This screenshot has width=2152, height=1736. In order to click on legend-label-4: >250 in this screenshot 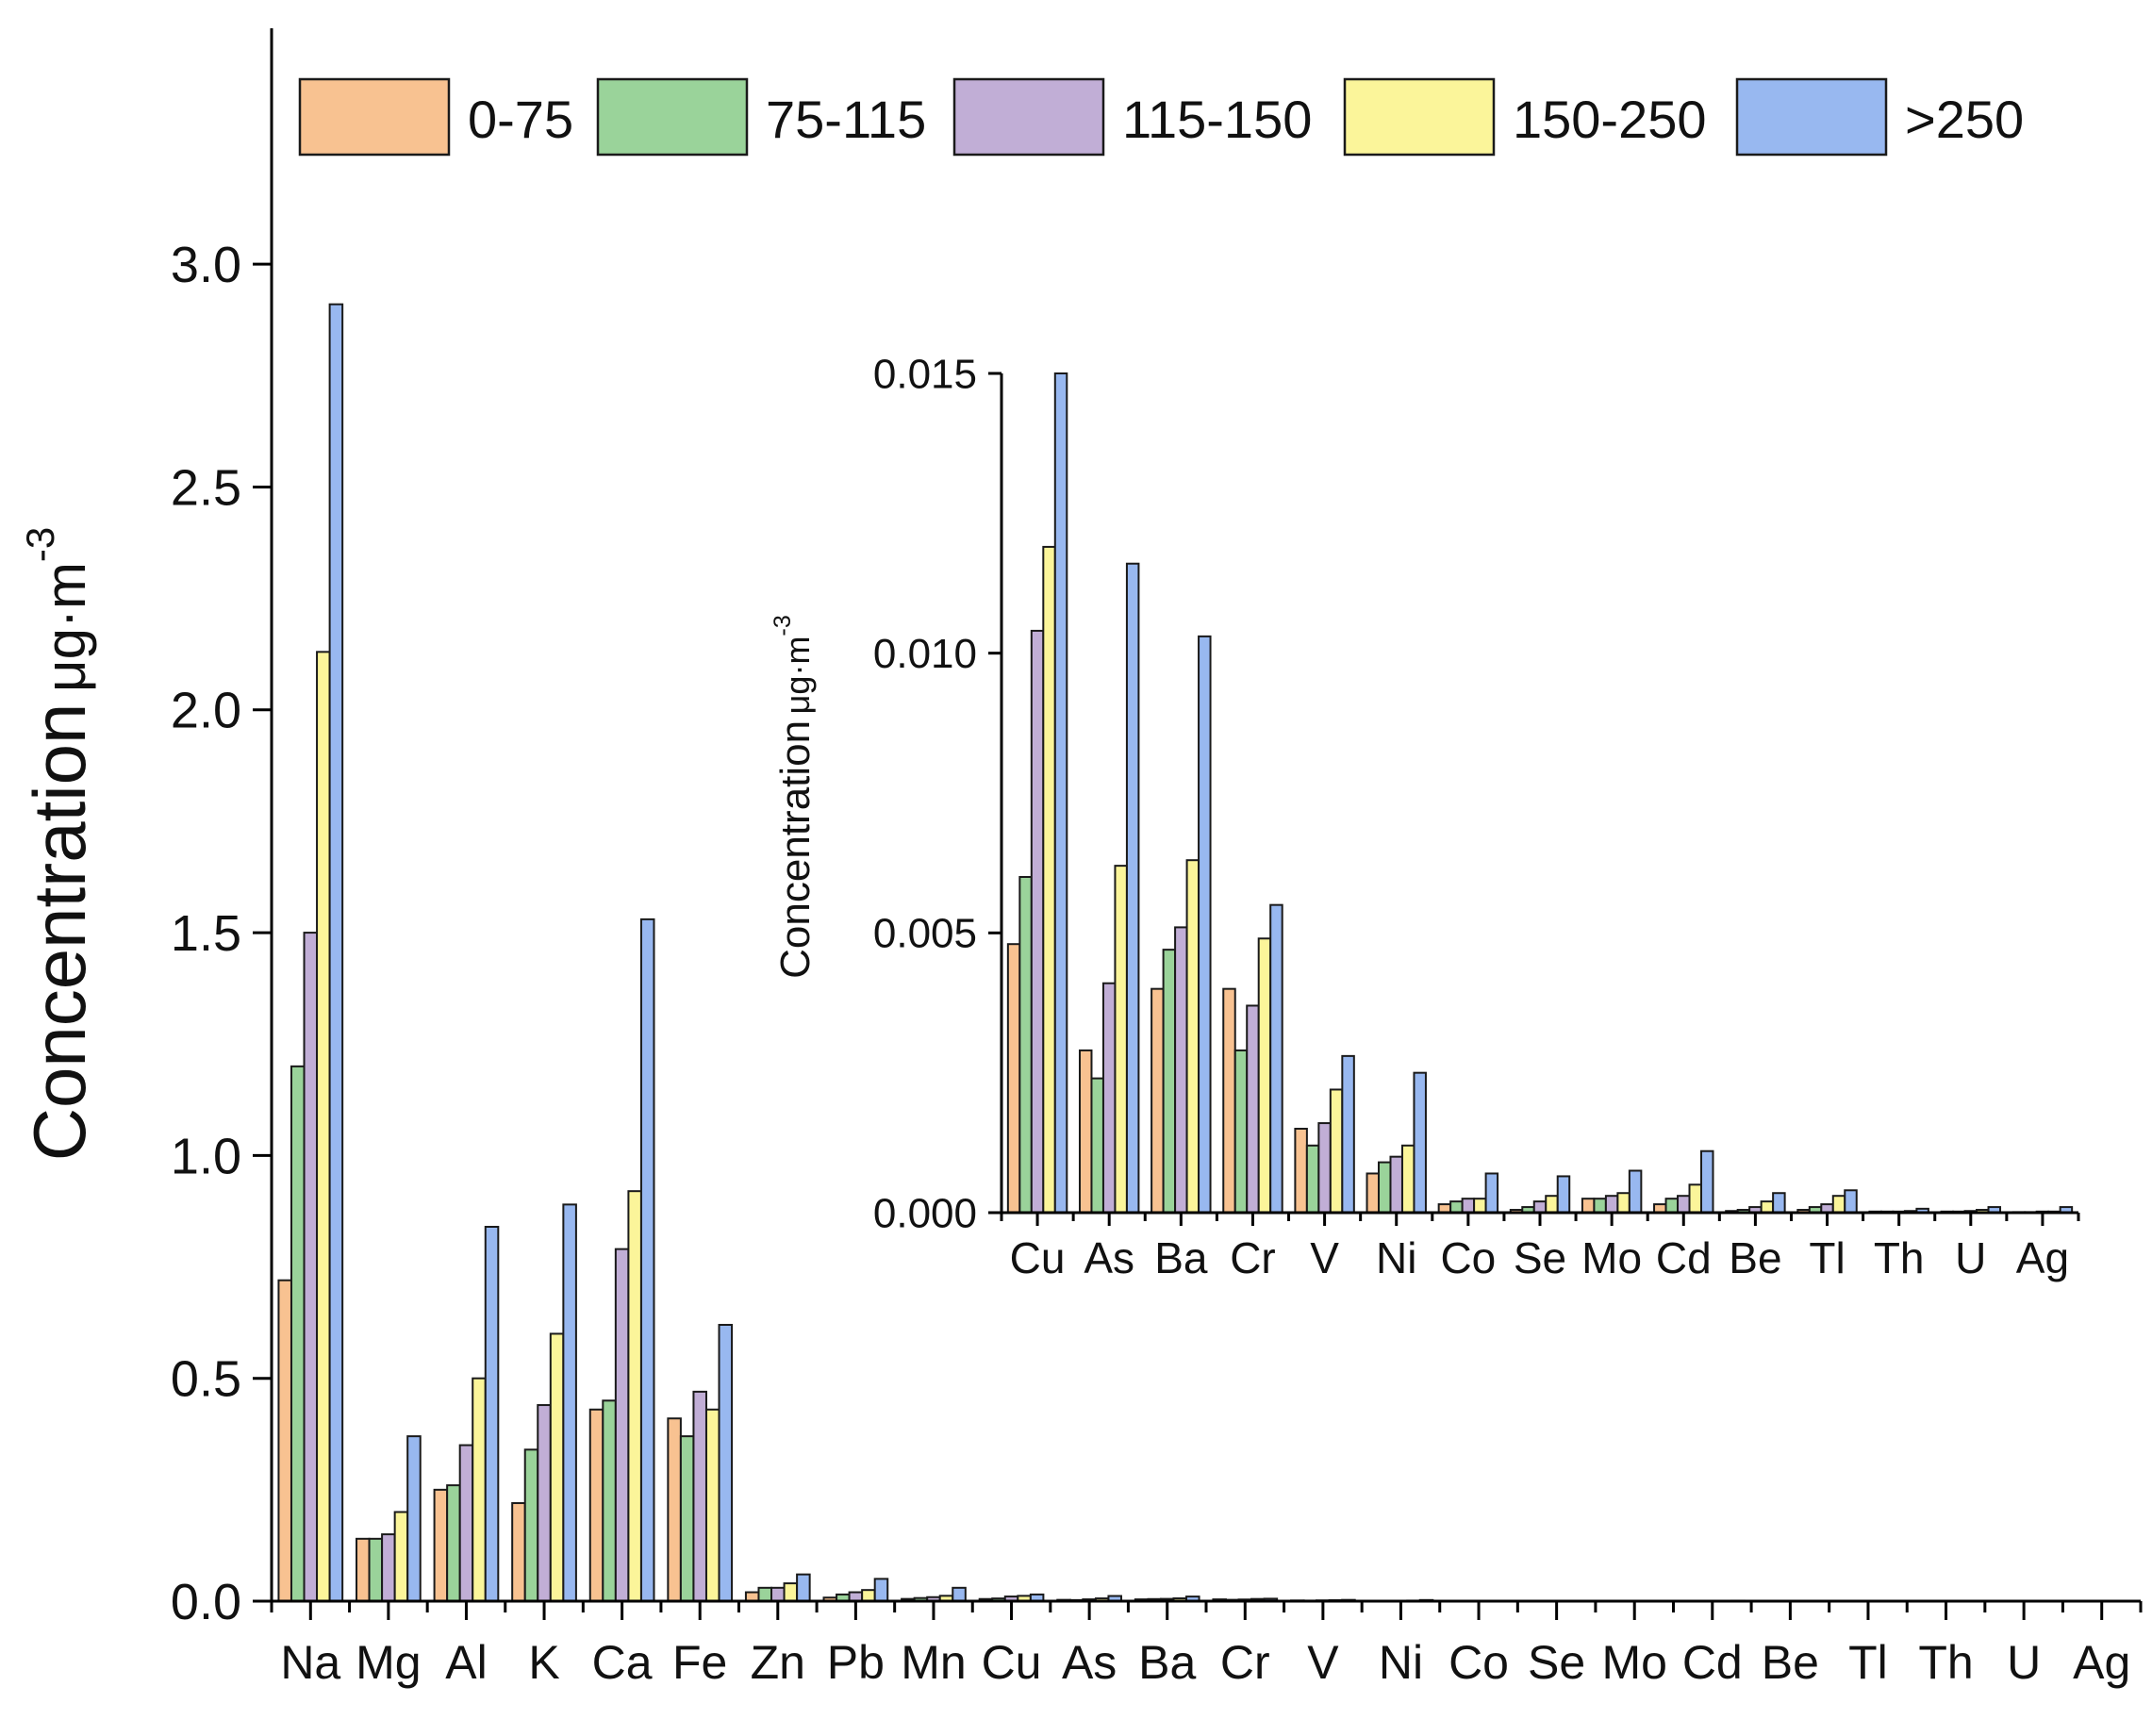, I will do `click(1964, 119)`.